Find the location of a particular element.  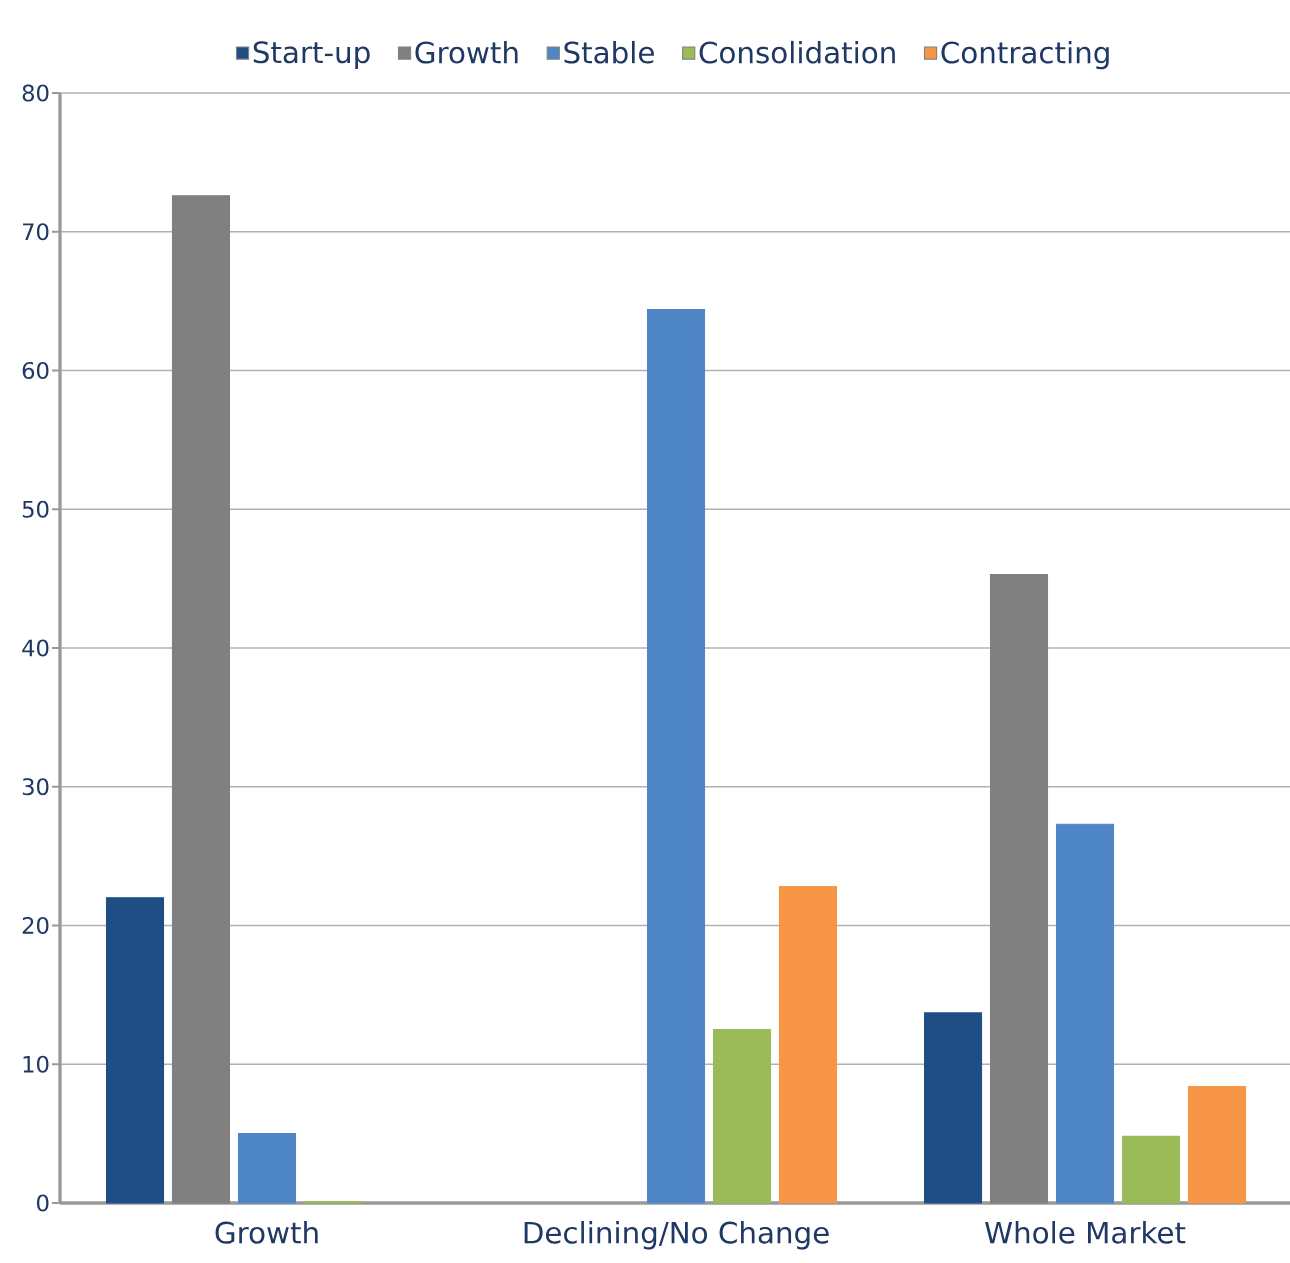

legend-label: Consolidation is located at coordinates (797, 52).